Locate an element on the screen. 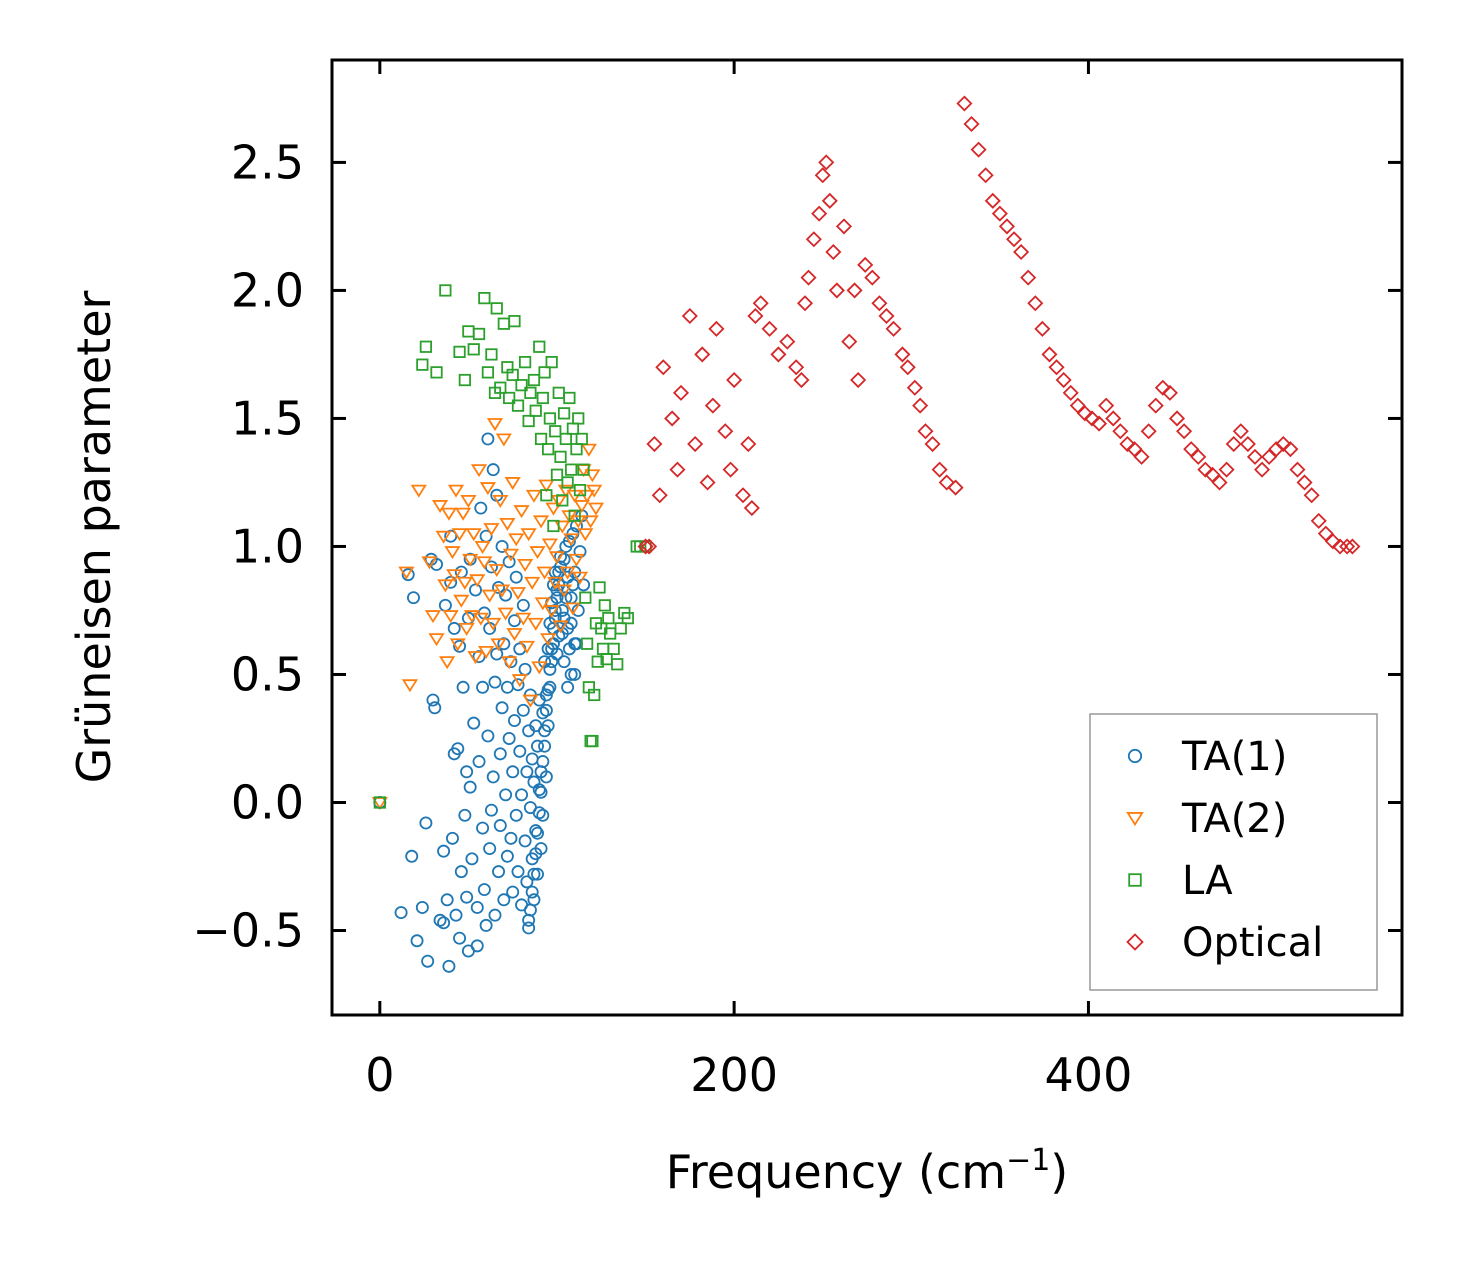 Image resolution: width=1462 pixels, height=1264 pixels. legend-label: TA(1) is located at coordinates (1234, 757).